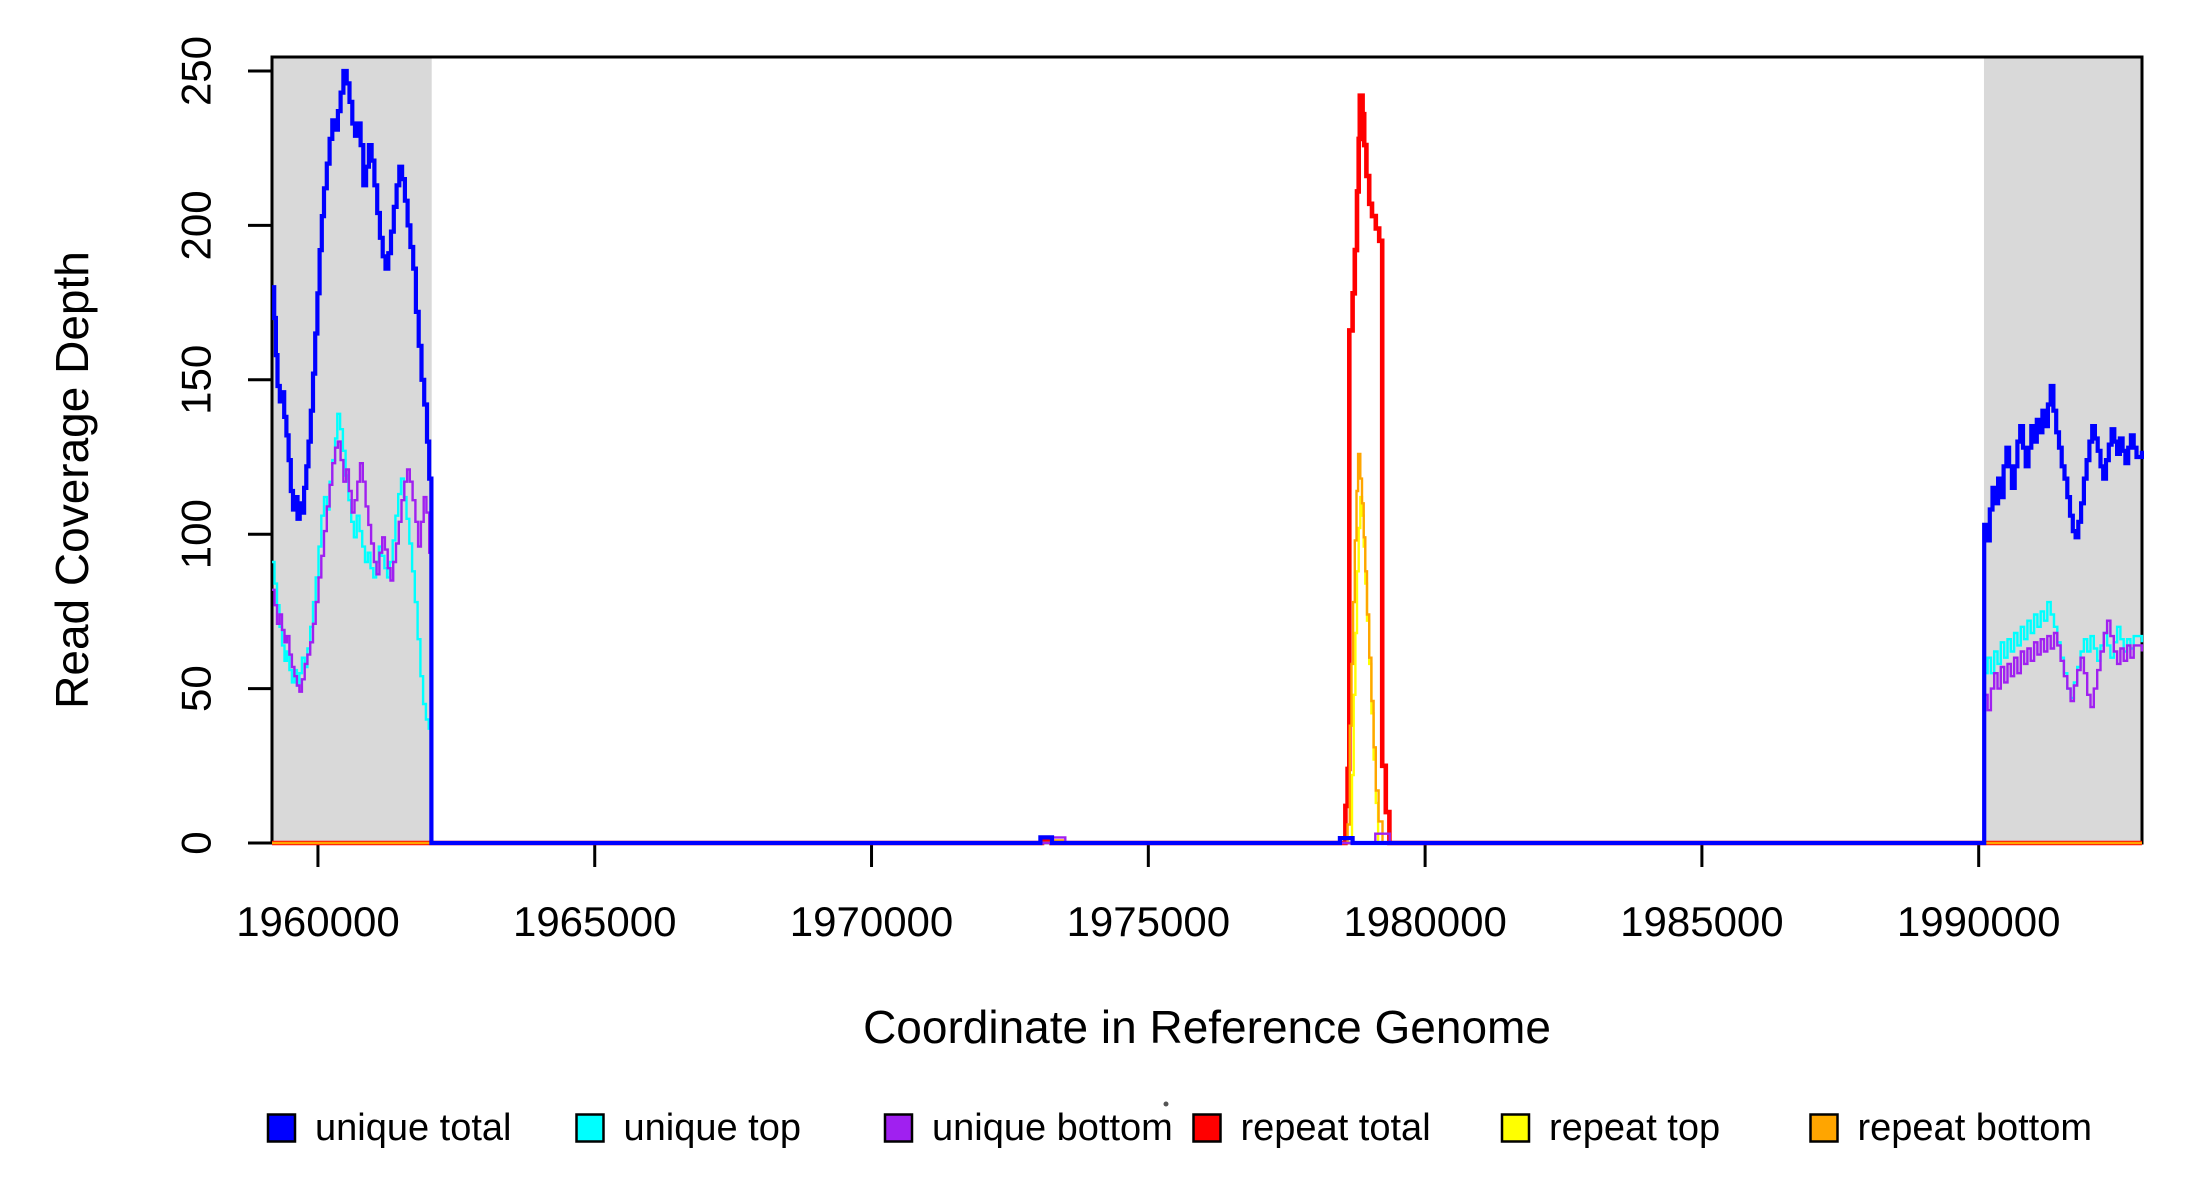  I want to click on x-axis-title: Coordinate in Reference Genome, so click(1207, 1027).